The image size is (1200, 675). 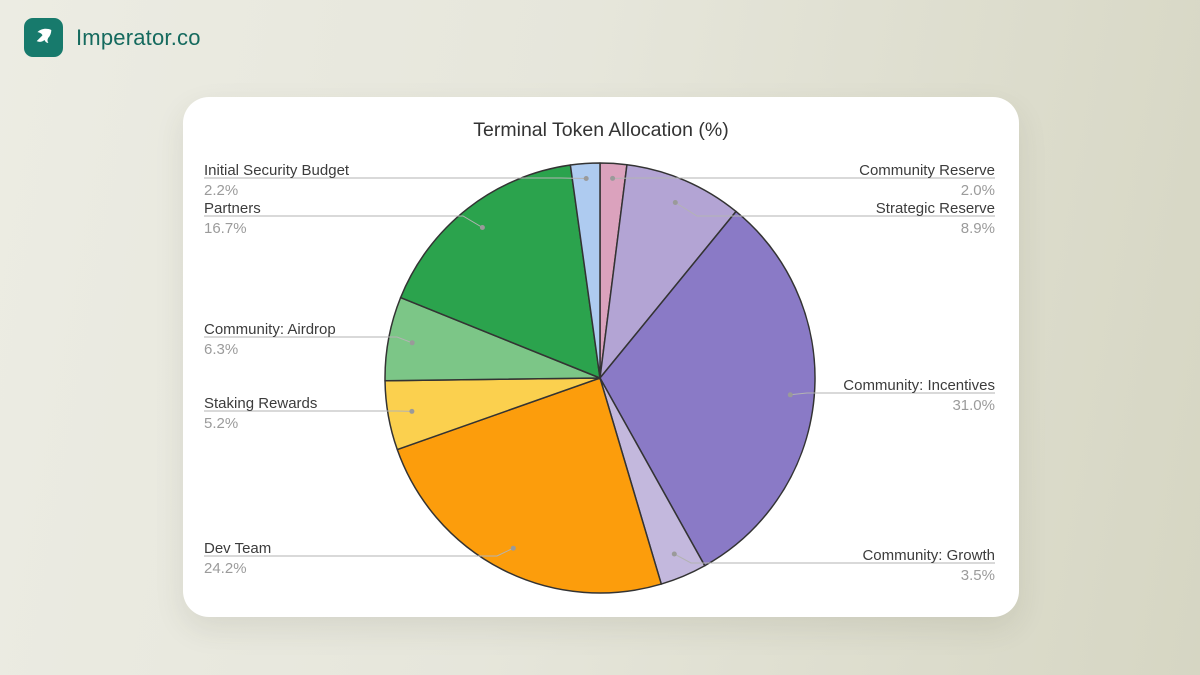 I want to click on slice-label-dev-team: Dev Team 24.2%, so click(x=237, y=559).